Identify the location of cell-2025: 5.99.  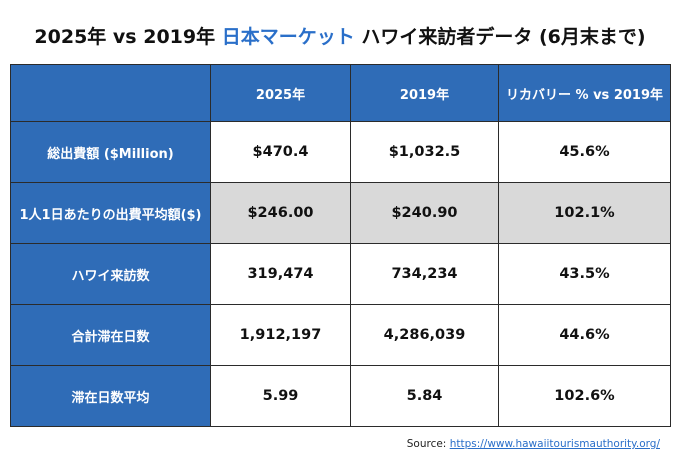
(280, 396).